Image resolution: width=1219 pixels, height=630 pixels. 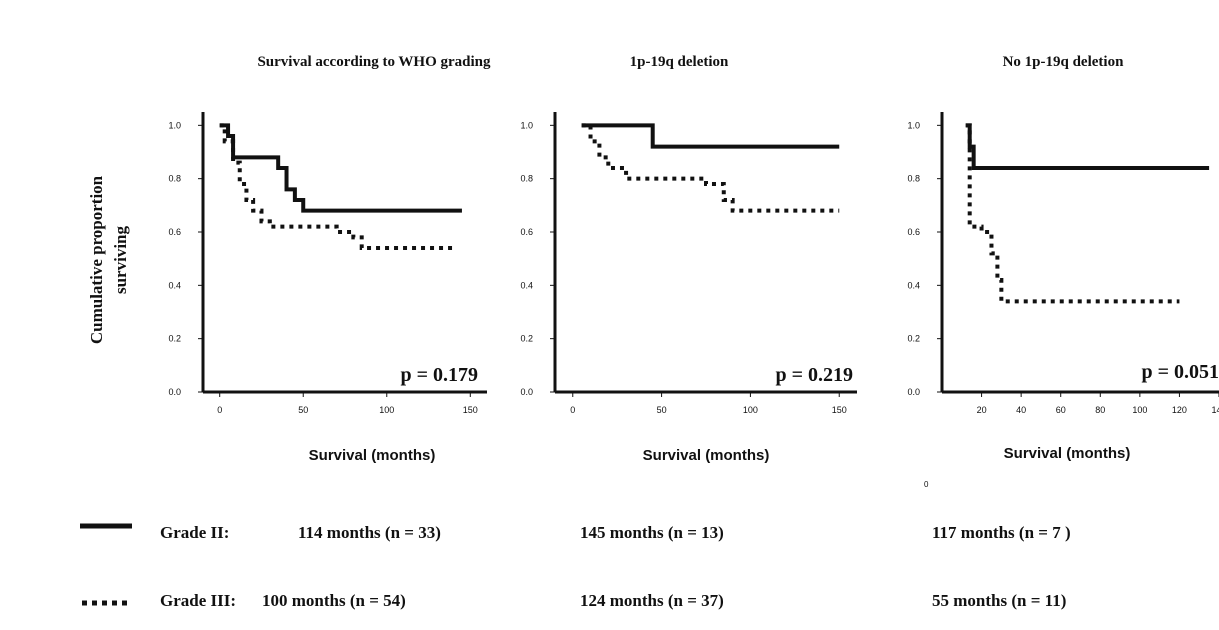 I want to click on panel-1-x-label: Survival (months), so click(x=372, y=455).